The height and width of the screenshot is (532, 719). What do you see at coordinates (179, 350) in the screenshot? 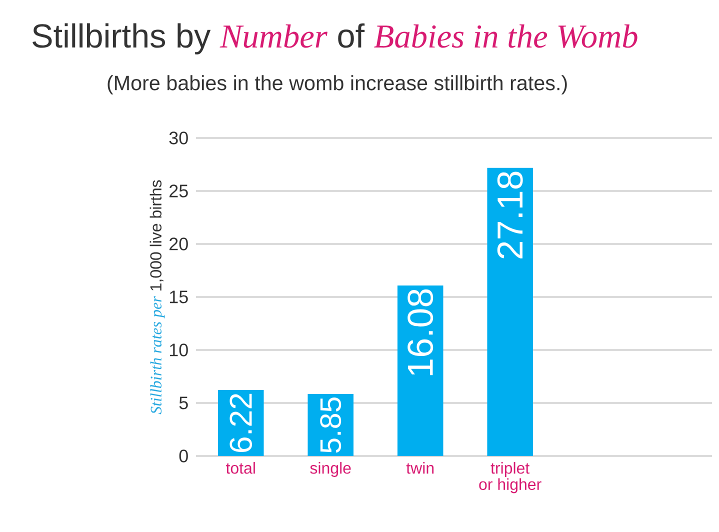
I see `y-tick-label: 10` at bounding box center [179, 350].